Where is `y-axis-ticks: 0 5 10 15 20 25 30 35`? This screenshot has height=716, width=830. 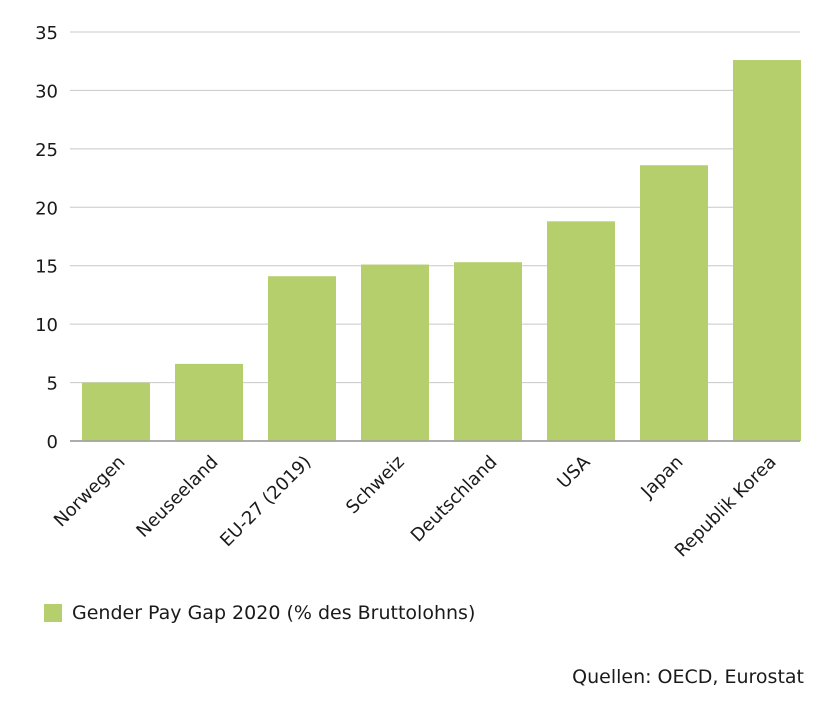 y-axis-ticks: 0 5 10 15 20 25 30 35 is located at coordinates (46, 238).